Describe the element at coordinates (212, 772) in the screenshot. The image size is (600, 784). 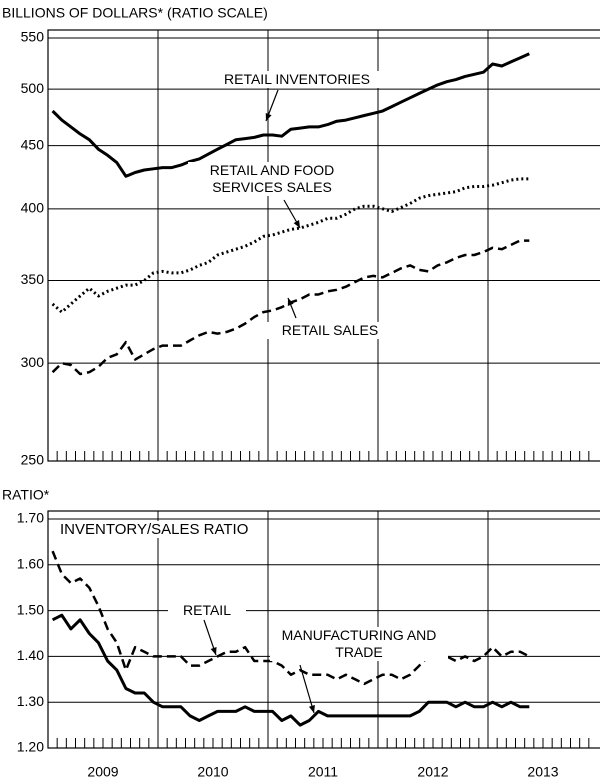
I see `x-tick-label: 2010` at that location.